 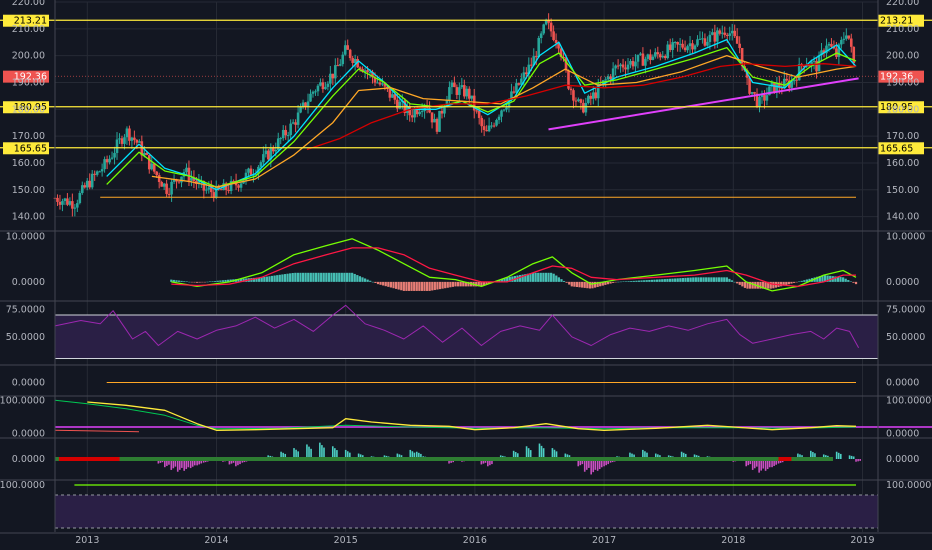 What do you see at coordinates (26, 20) in the screenshot?
I see `level-label-left-bg` at bounding box center [26, 20].